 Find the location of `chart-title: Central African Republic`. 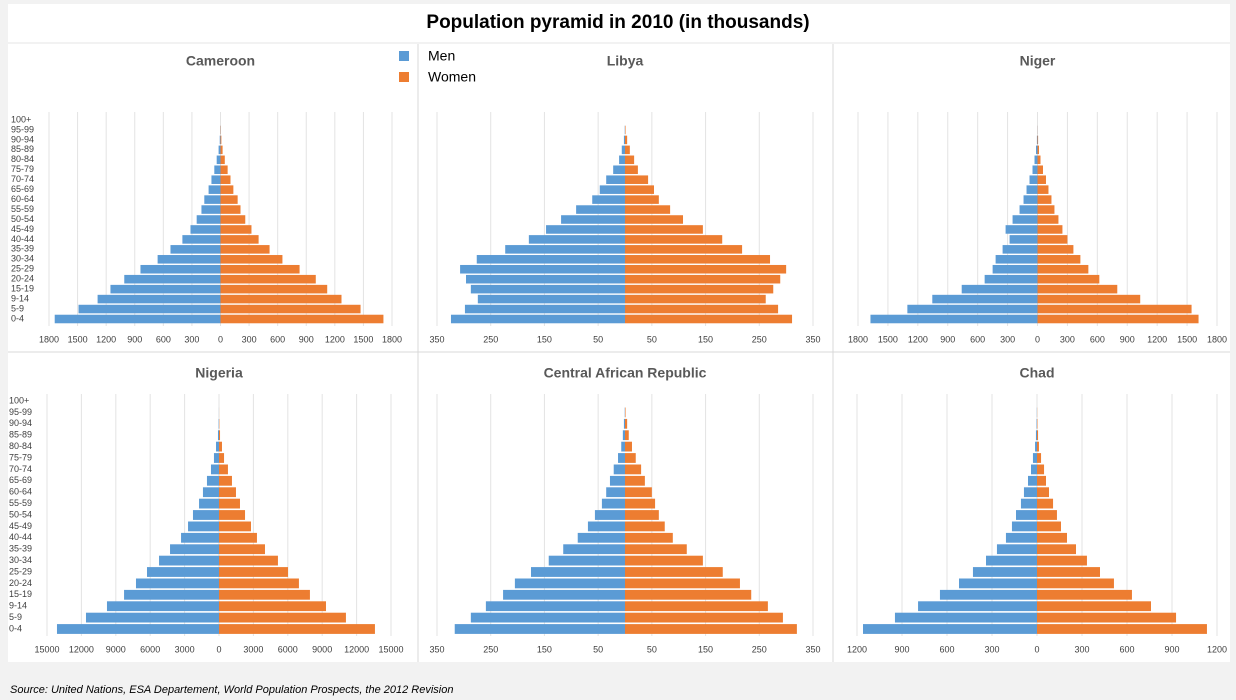

chart-title: Central African Republic is located at coordinates (625, 373).